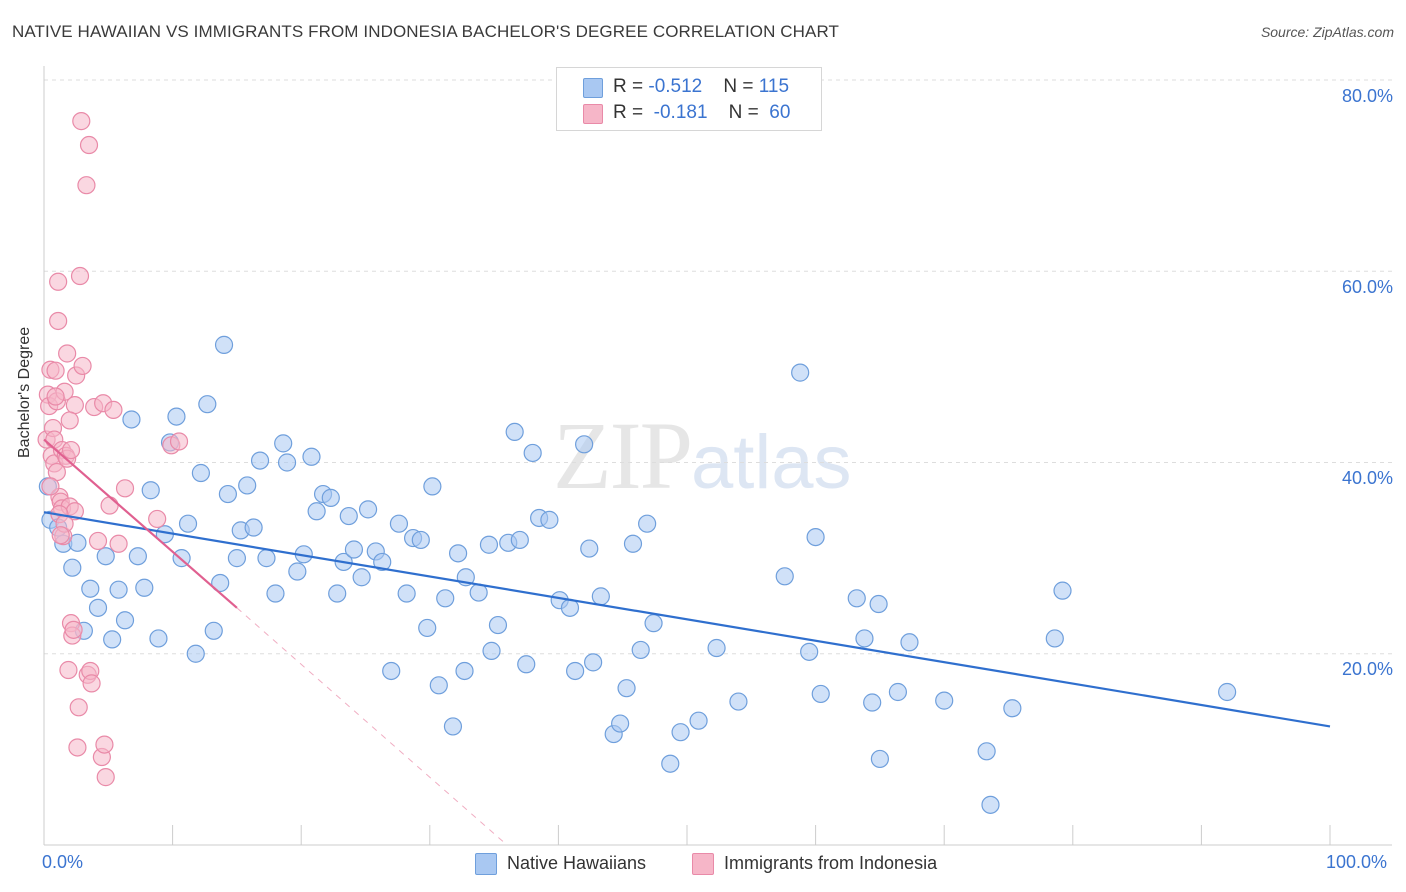  Describe the element at coordinates (593, 88) in the screenshot. I see `legend-swatch-blue` at that location.